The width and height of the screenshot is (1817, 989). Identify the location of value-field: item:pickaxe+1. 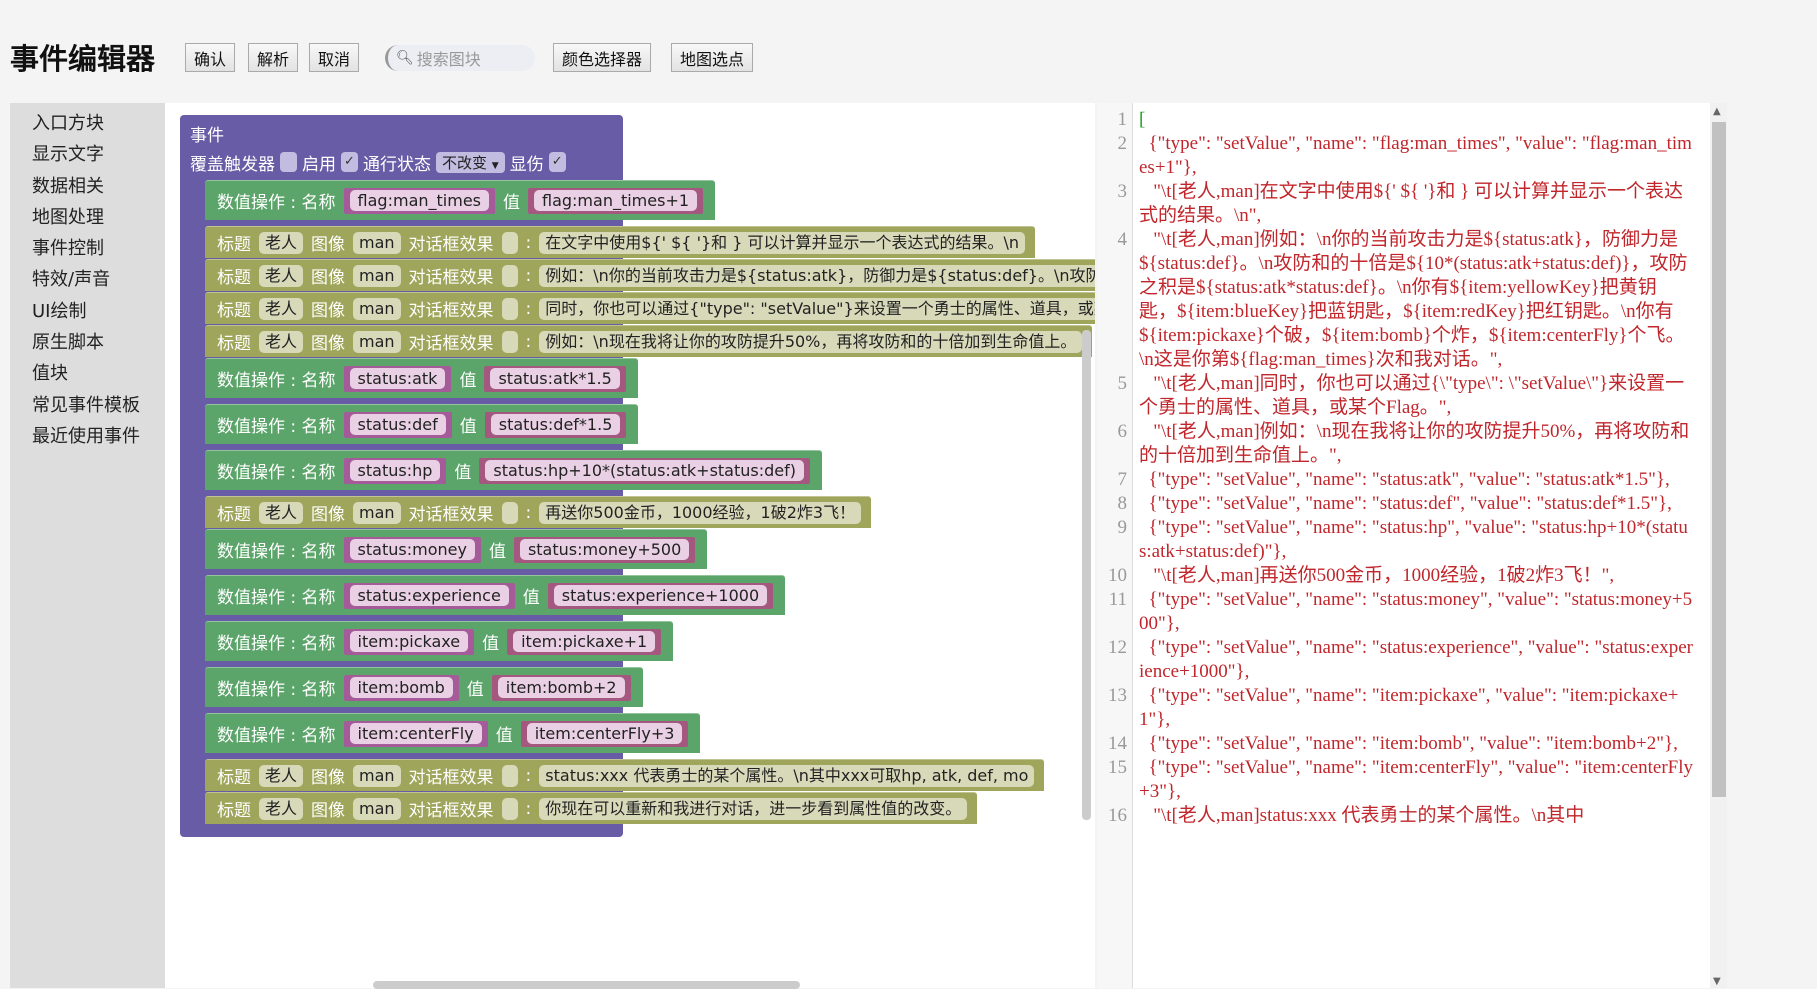
(584, 641).